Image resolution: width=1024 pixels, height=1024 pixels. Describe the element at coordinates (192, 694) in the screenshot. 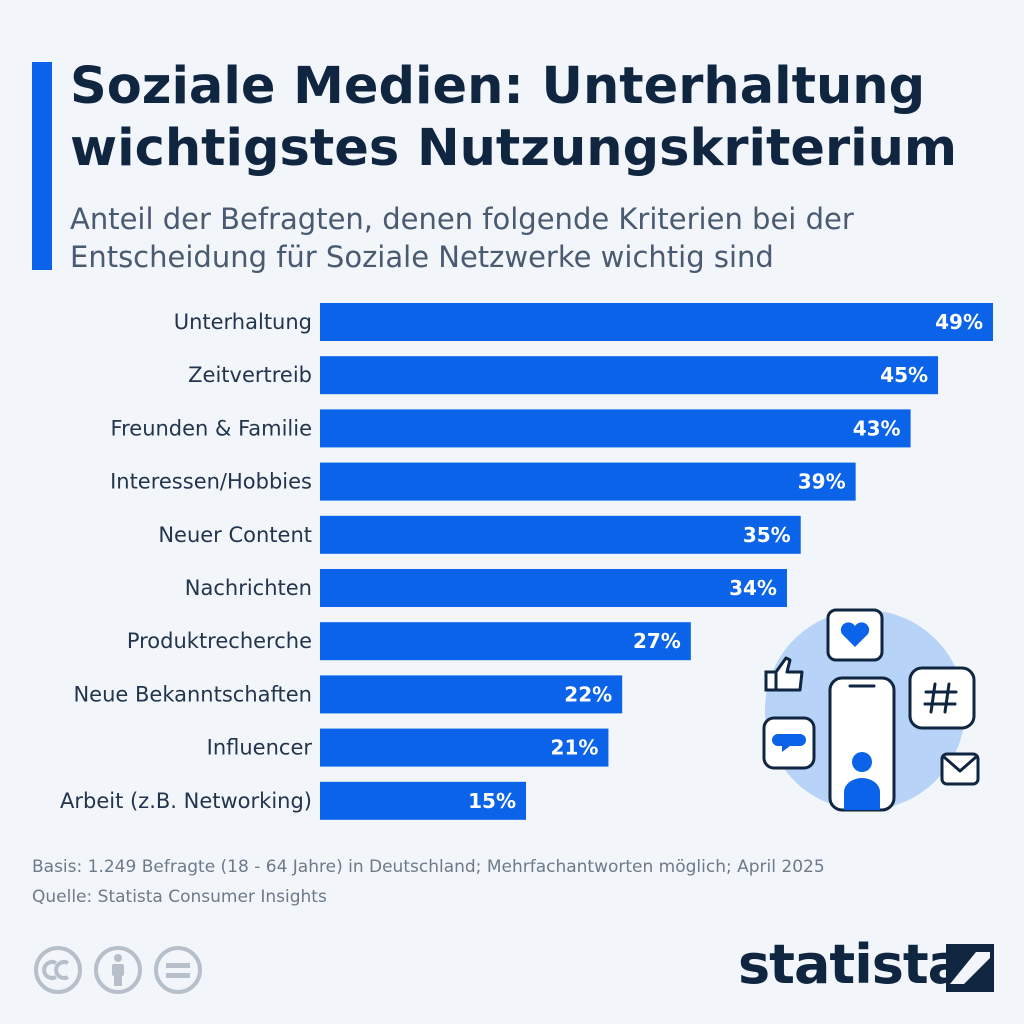

I see `category-label: Neue Bekanntschaften` at that location.